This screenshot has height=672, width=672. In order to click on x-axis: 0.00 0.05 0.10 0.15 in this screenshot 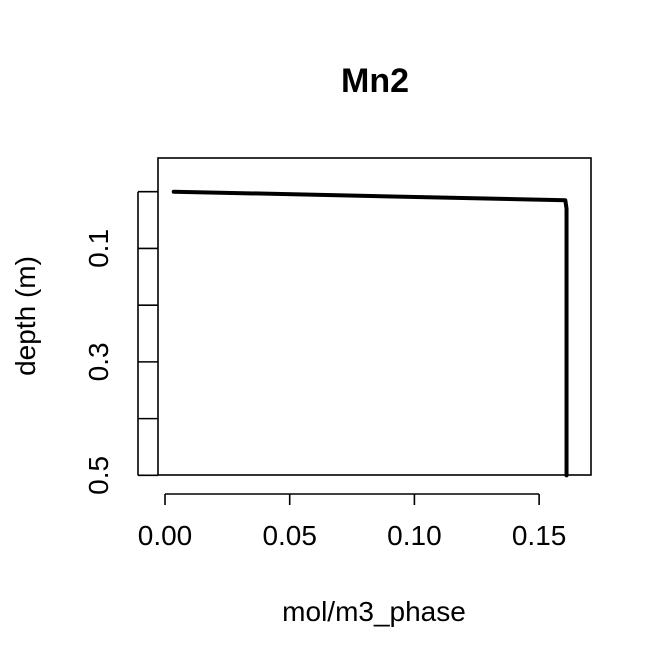, I will do `click(352, 522)`.